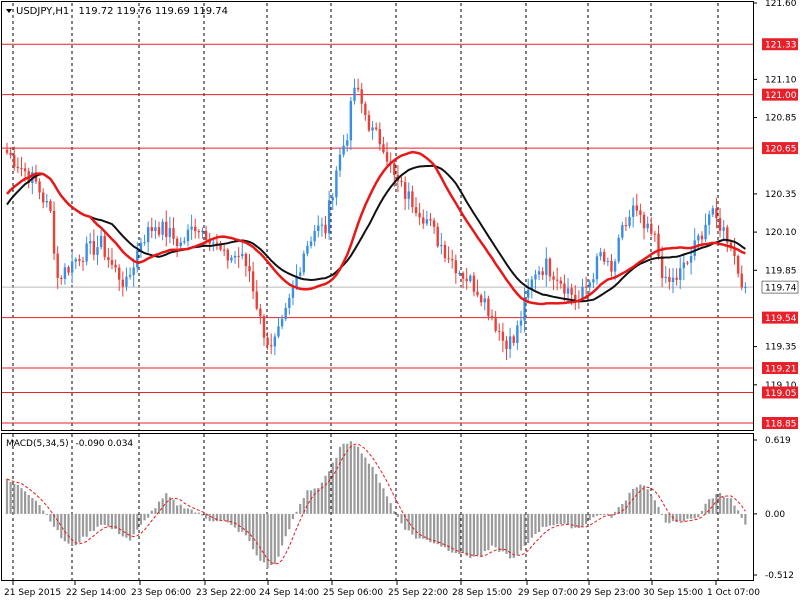 The image size is (800, 604). I want to click on triangle-down-icon, so click(9, 11).